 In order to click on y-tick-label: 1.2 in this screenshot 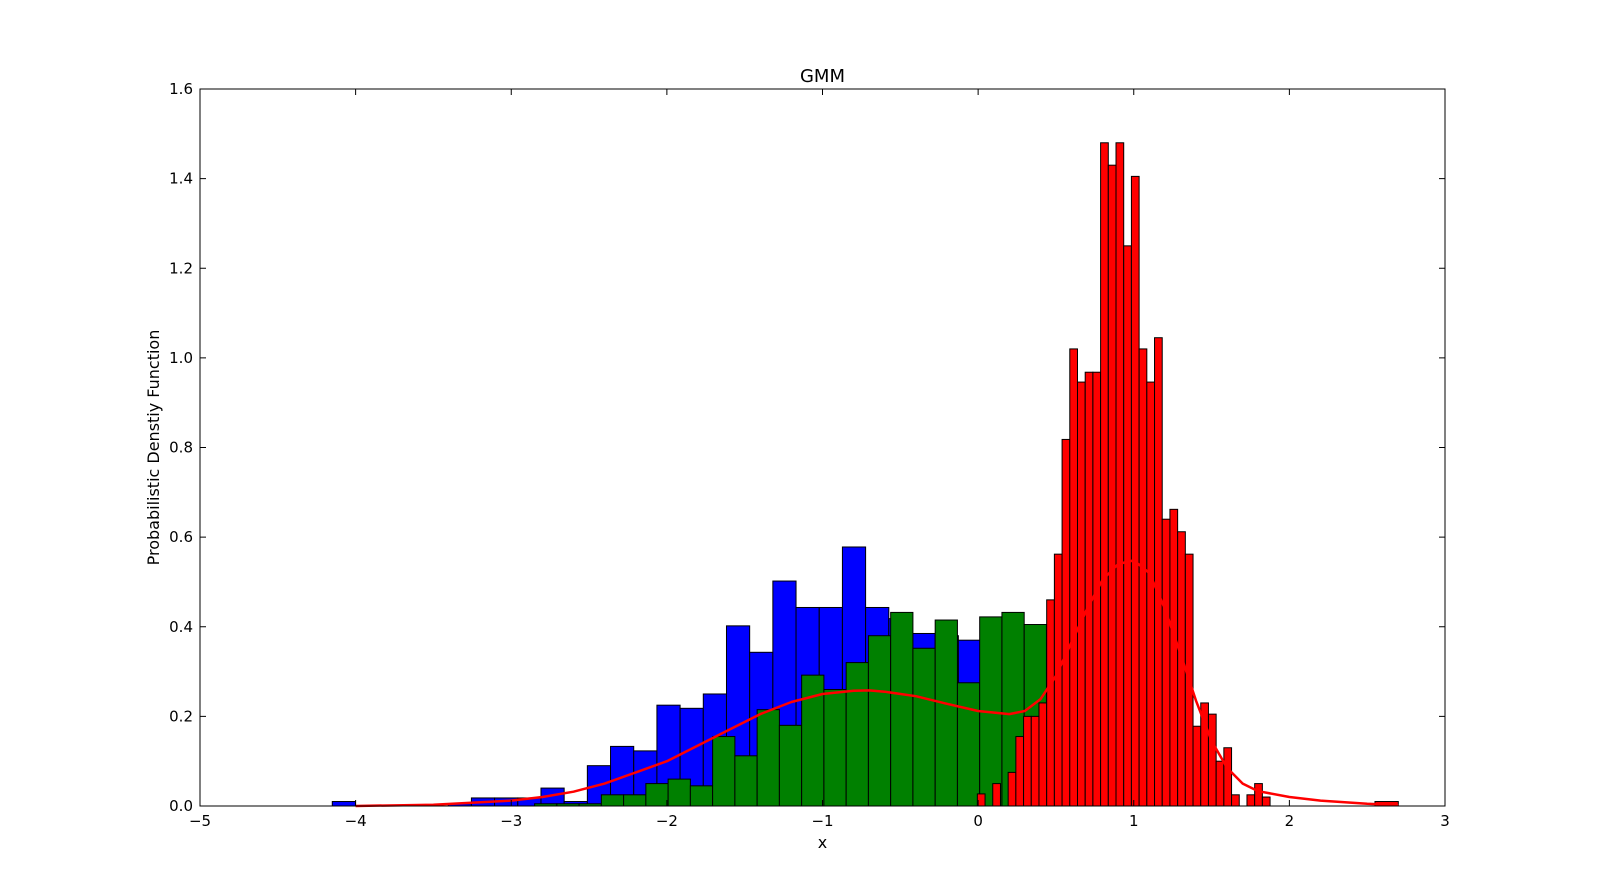, I will do `click(181, 268)`.